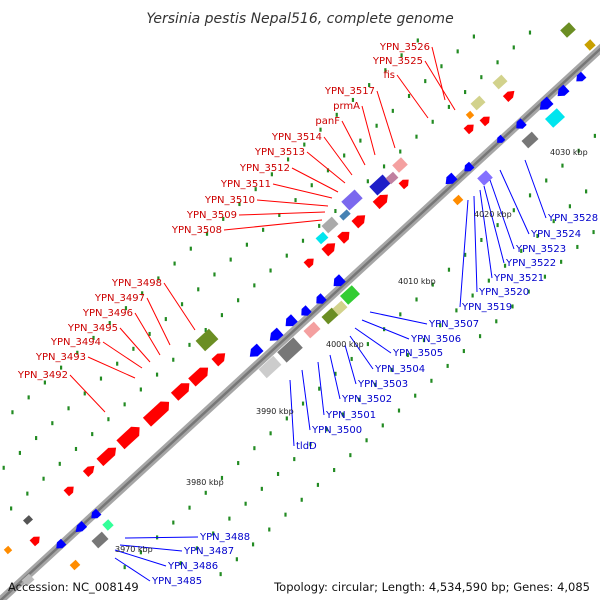  I want to click on forward-gene-label: YPN_3497, so click(119, 298).